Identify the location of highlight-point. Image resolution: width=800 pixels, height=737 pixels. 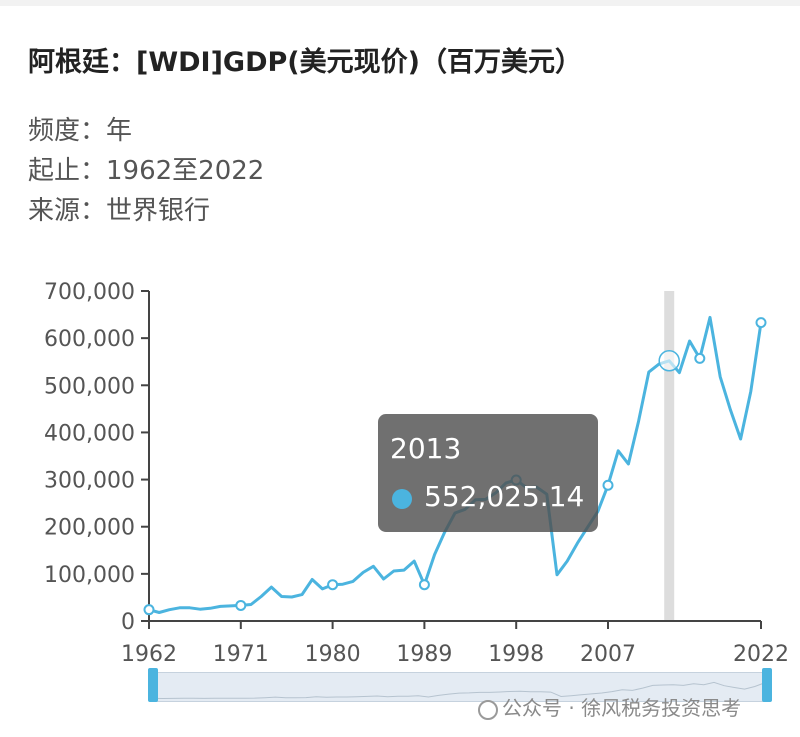
(669, 361).